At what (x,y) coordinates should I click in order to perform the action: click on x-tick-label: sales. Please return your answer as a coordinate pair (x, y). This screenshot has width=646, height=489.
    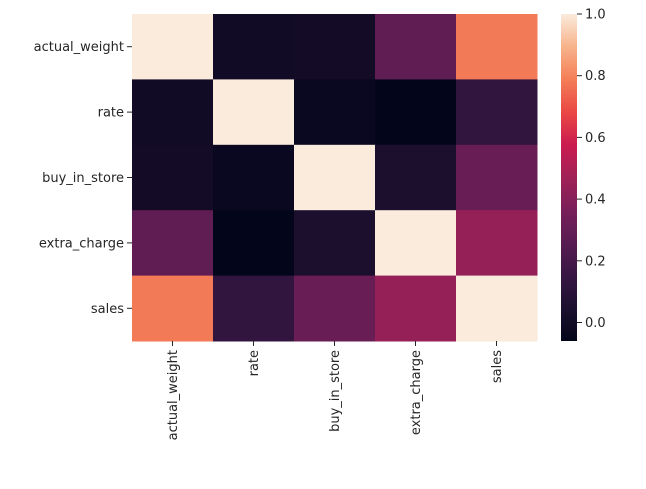
    Looking at the image, I should click on (497, 366).